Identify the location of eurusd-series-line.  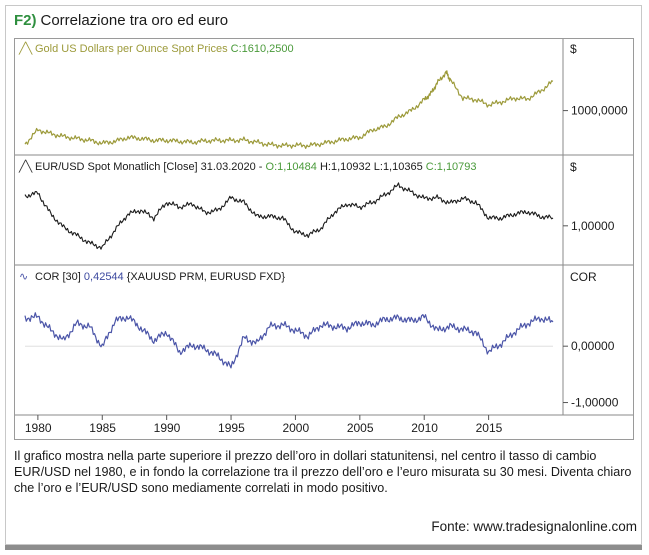
(289, 216).